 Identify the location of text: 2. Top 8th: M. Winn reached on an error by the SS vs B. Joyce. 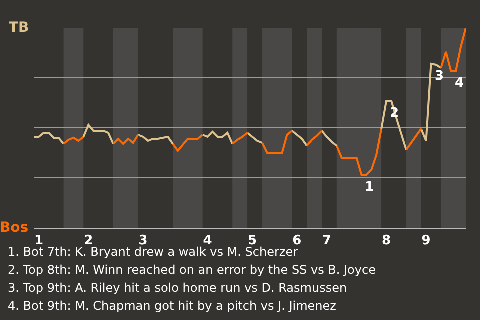
(192, 270).